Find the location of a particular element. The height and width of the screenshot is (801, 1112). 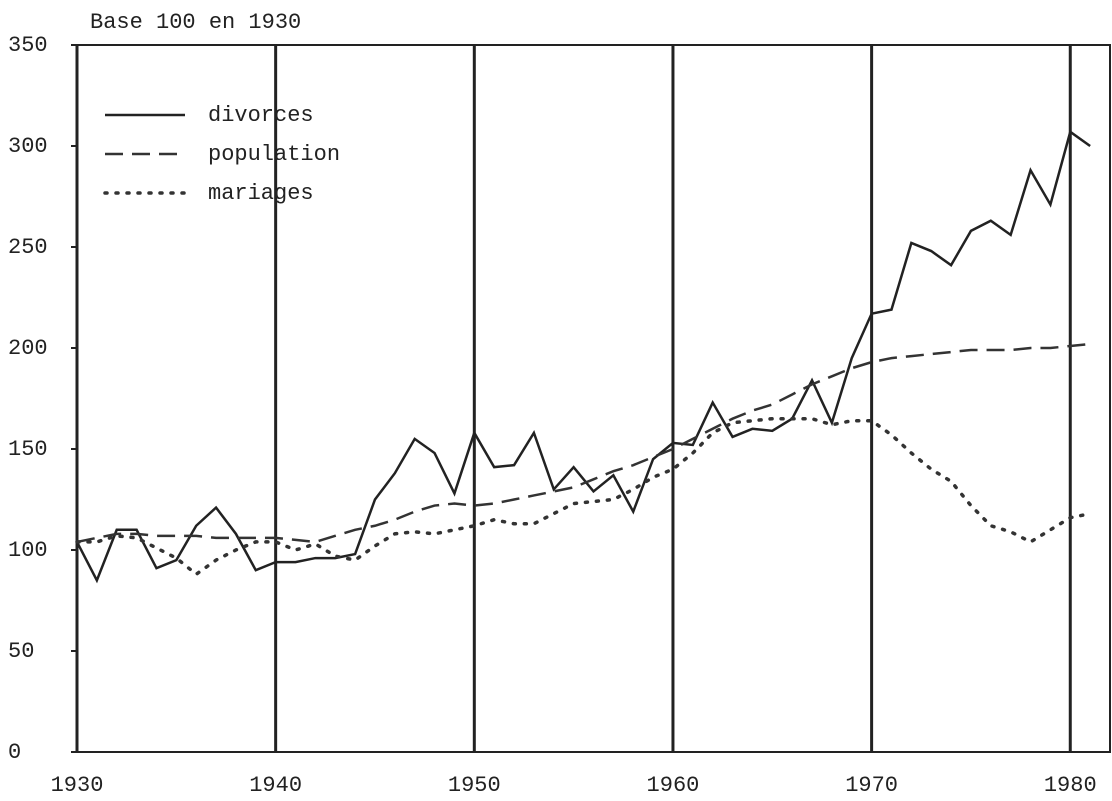

y-tick-label: 250 is located at coordinates (28, 247).